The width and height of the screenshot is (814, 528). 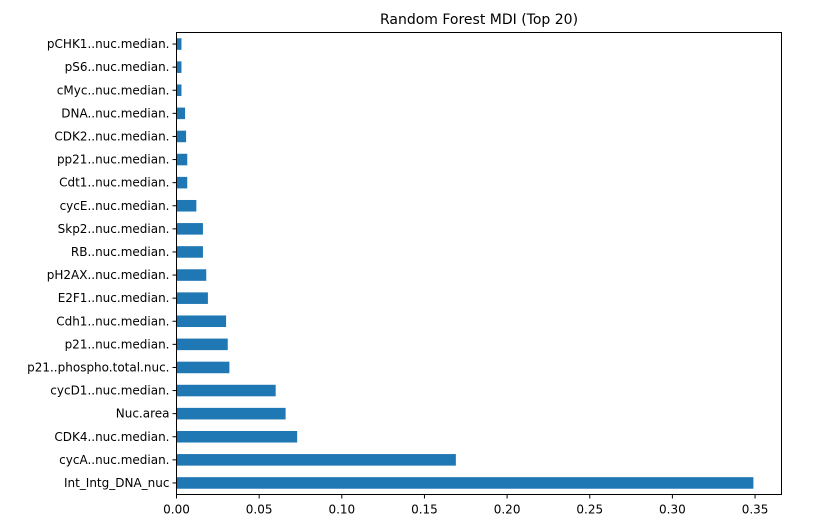 I want to click on x-tick-label-4: 0.20, so click(x=507, y=510).